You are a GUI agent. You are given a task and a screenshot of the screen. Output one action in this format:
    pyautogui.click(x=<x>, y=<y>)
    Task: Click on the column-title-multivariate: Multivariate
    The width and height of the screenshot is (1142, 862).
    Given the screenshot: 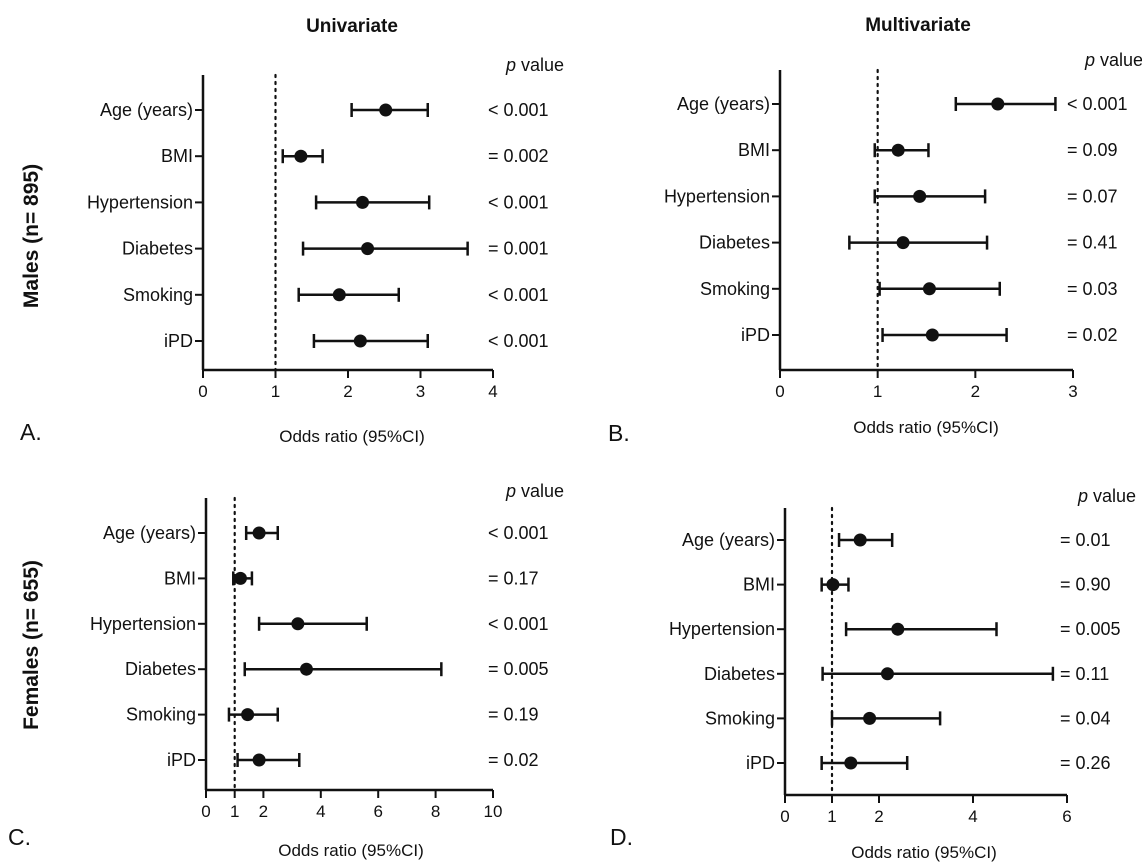 What is the action you would take?
    pyautogui.click(x=918, y=25)
    